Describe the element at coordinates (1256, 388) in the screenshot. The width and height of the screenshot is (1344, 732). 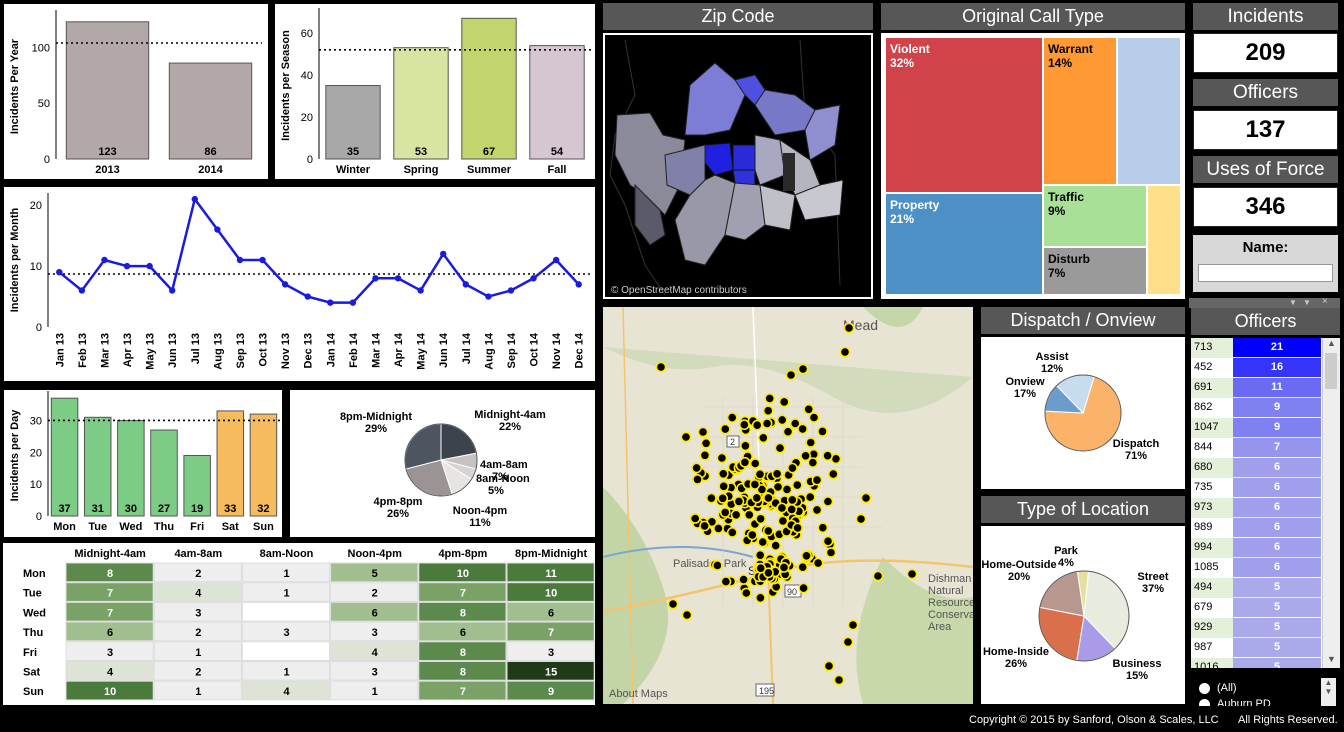
I see `officer-row: 691 11` at that location.